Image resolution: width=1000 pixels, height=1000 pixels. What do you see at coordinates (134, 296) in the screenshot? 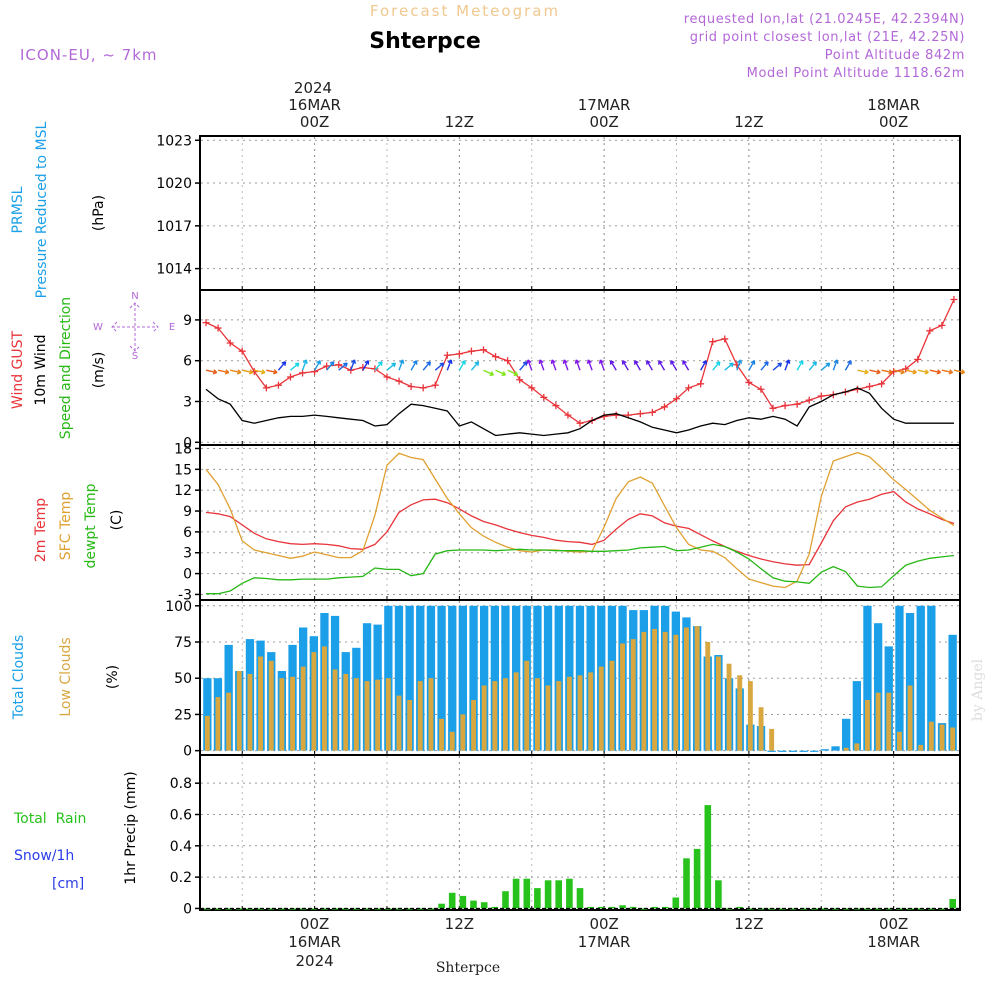
I see `compass-n: N` at bounding box center [134, 296].